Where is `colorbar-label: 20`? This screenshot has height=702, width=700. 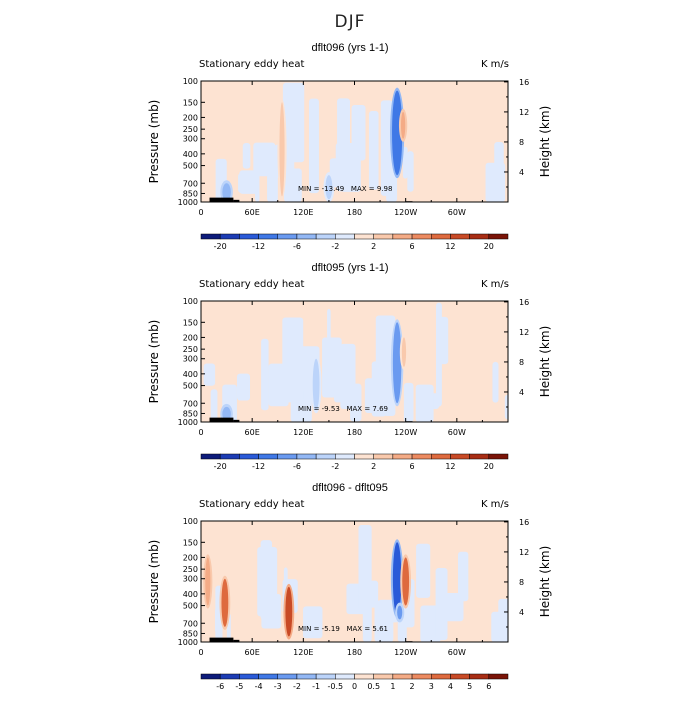
colorbar-label: 20 is located at coordinates (489, 466).